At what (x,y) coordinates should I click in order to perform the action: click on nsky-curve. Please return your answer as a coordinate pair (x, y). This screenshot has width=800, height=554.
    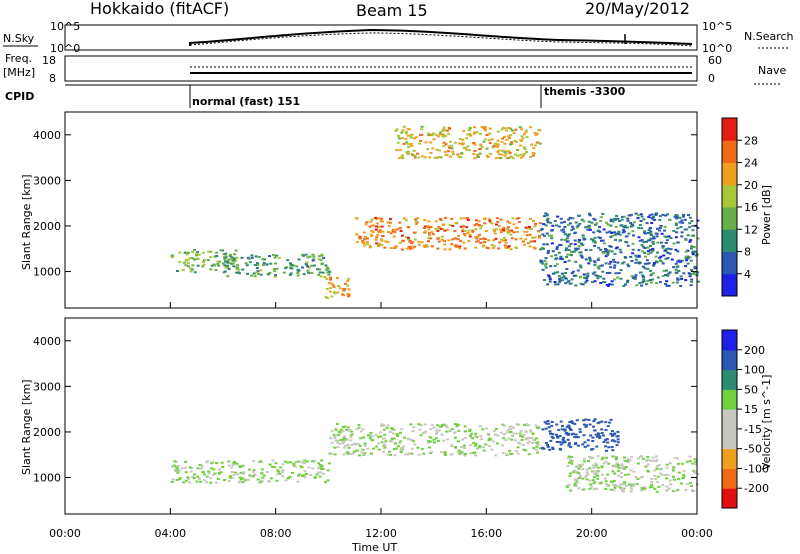
    Looking at the image, I should click on (441, 37).